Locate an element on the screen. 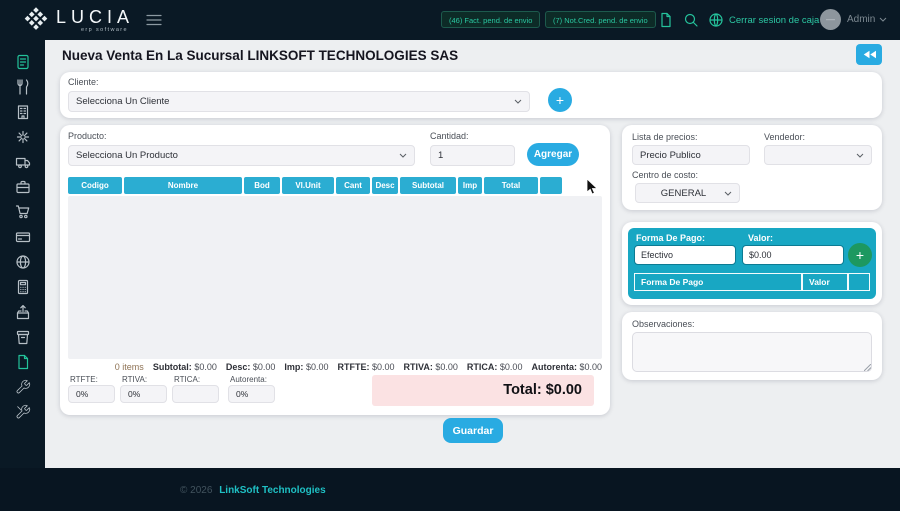 This screenshot has width=900, height=511. sidebar-item-gear is located at coordinates (23, 137).